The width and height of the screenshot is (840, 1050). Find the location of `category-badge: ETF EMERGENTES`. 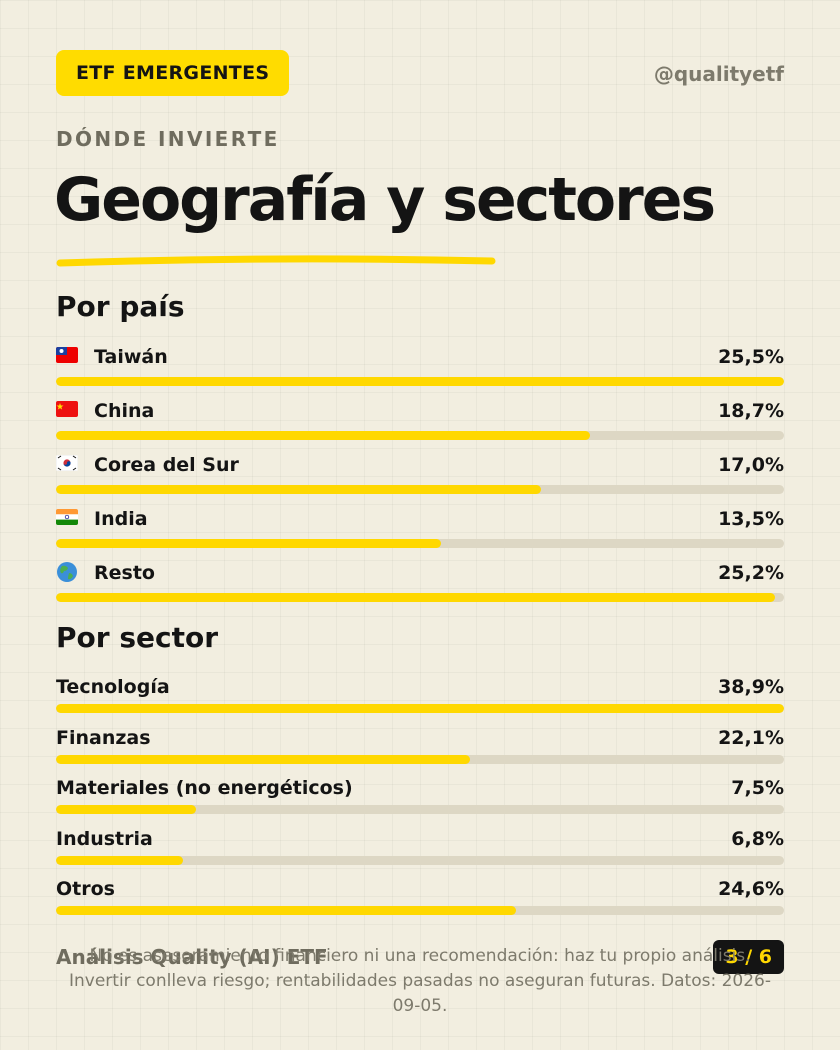

category-badge: ETF EMERGENTES is located at coordinates (173, 73).